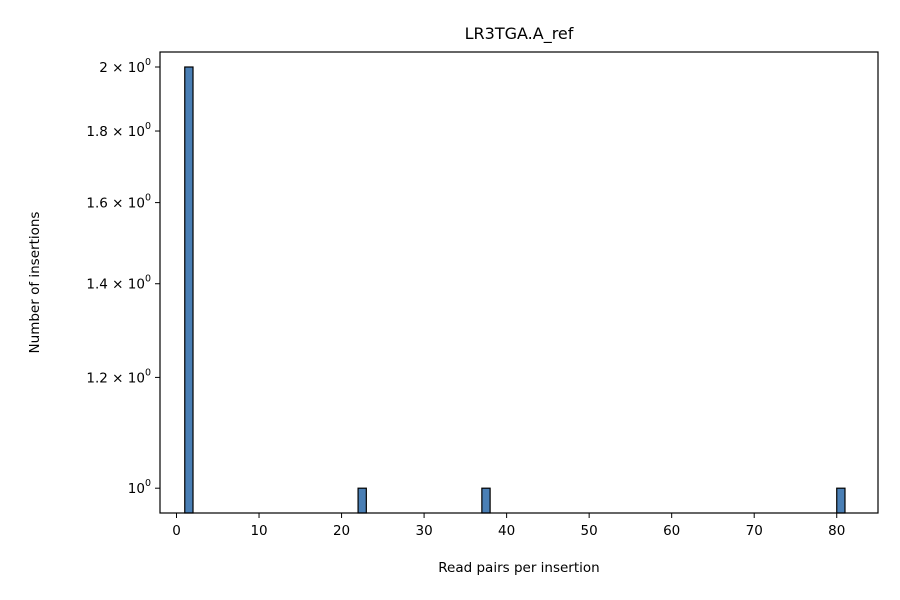 This screenshot has width=900, height=600. Describe the element at coordinates (754, 531) in the screenshot. I see `x-tick-label: 70` at that location.